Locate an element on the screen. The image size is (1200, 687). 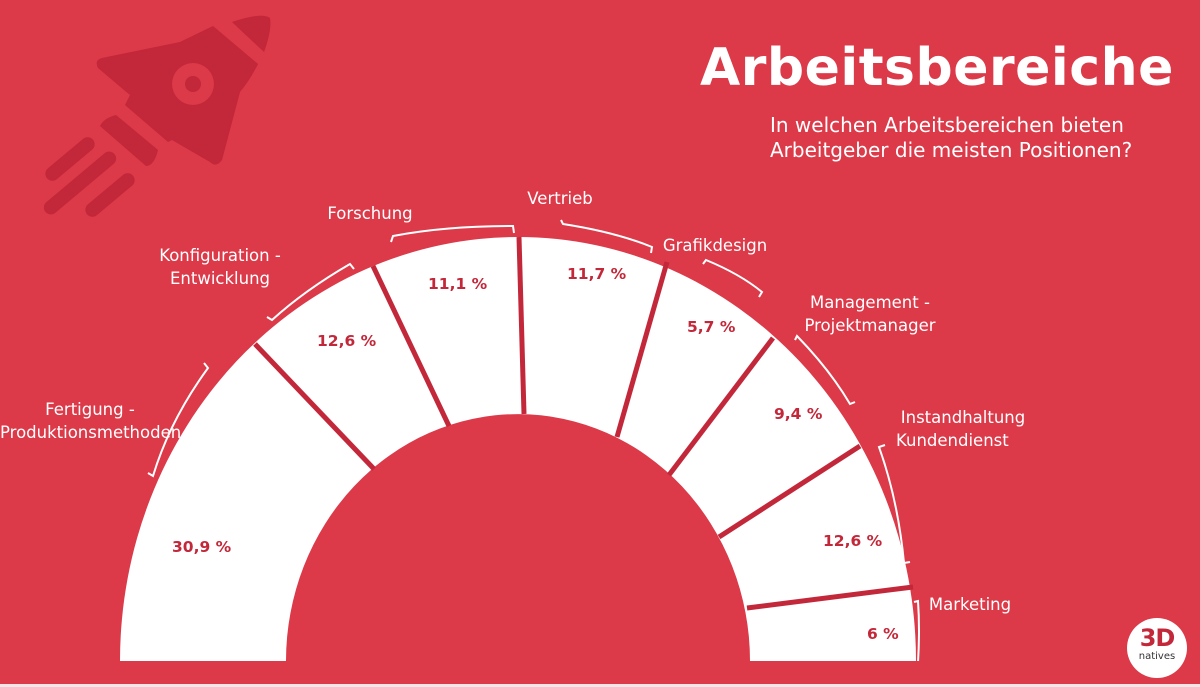
label-line: Vertrieb is located at coordinates (560, 198).